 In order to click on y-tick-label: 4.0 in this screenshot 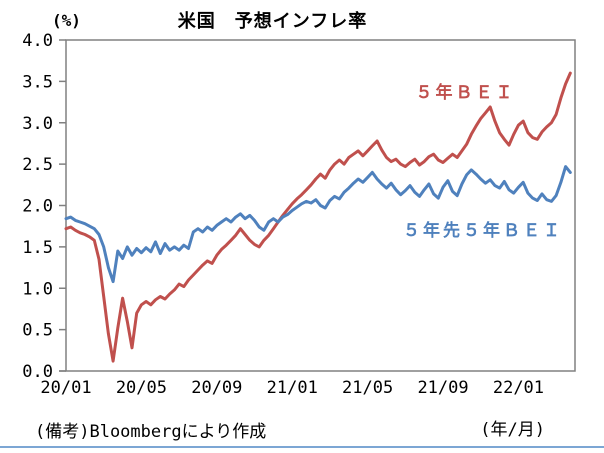, I will do `click(37, 41)`.